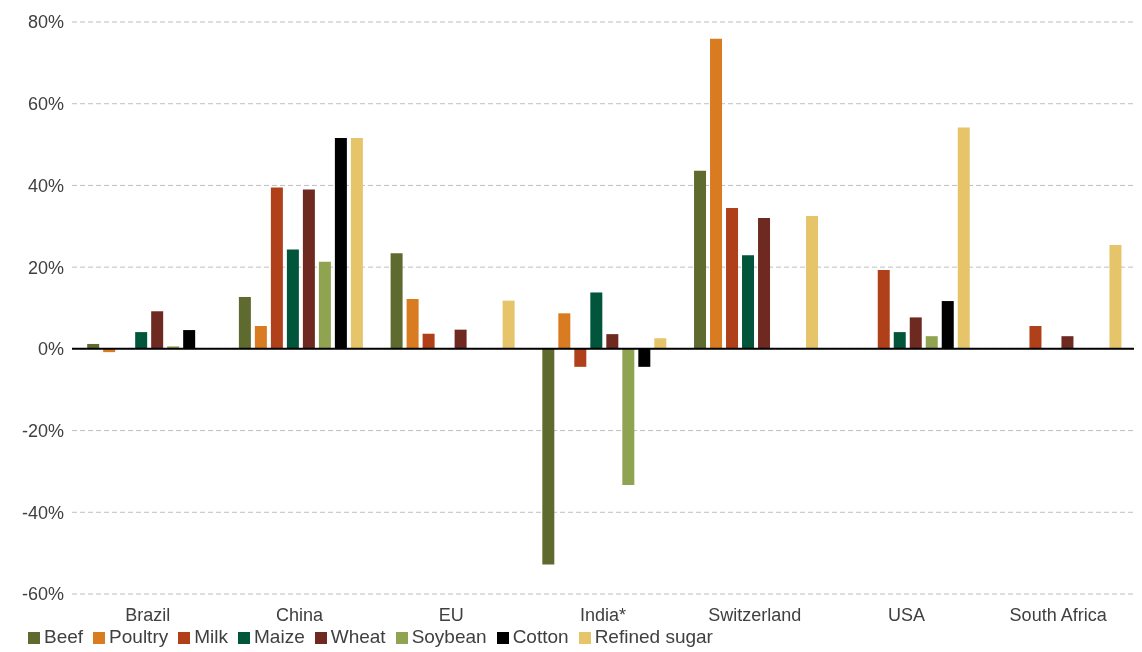  Describe the element at coordinates (211, 636) in the screenshot. I see `legend-label: Milk` at that location.